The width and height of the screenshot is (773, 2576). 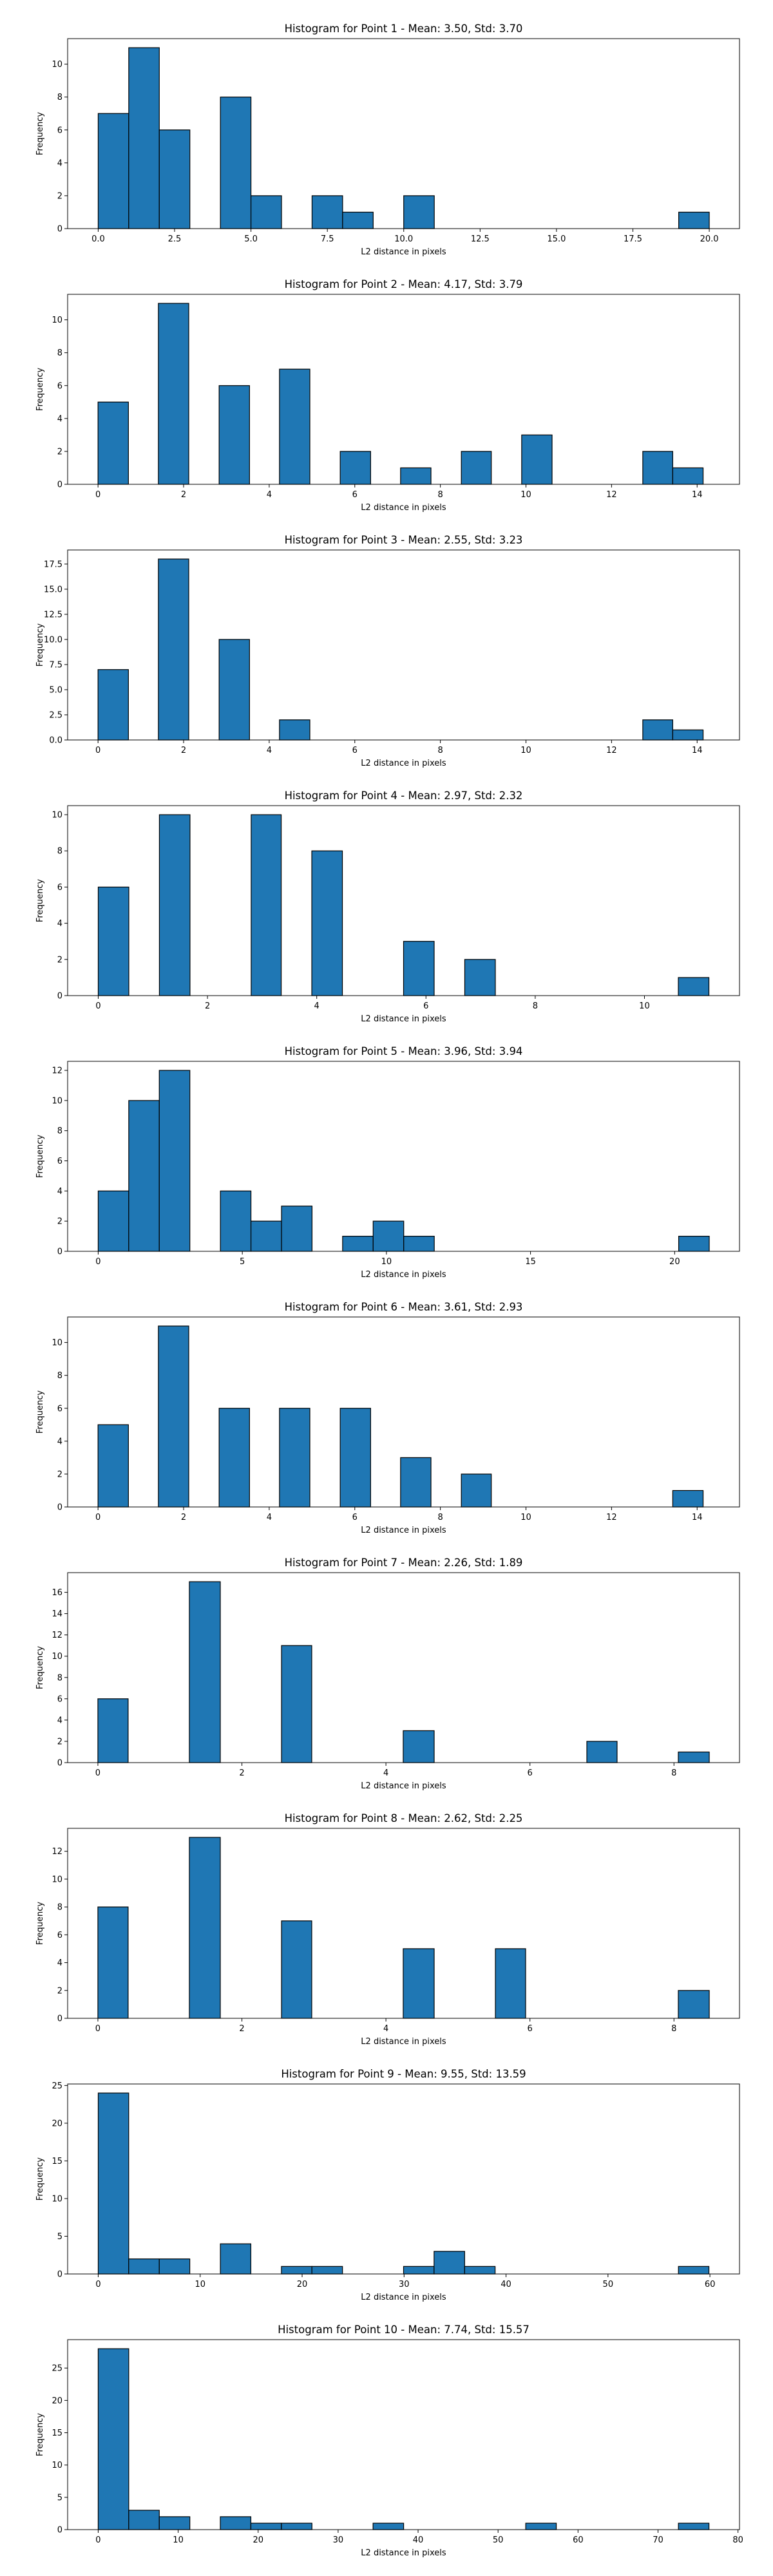 What do you see at coordinates (403, 239) in the screenshot?
I see `x-tick-label: 10.0` at bounding box center [403, 239].